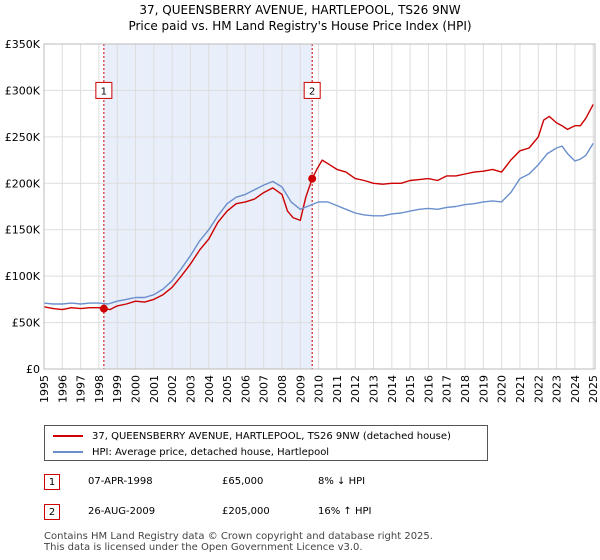 The height and width of the screenshot is (560, 600). I want to click on x-tick-label: 2003, so click(190, 389).